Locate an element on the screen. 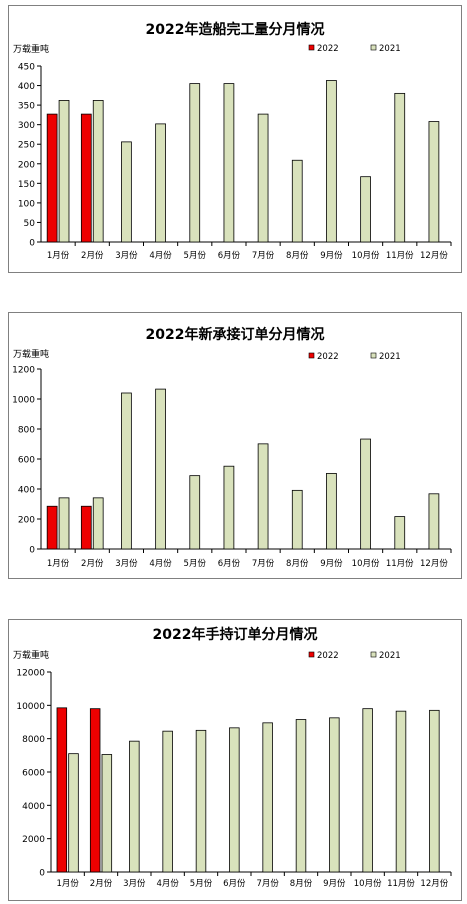 Image resolution: width=467 pixels, height=904 pixels. y-tick-label-250: 250 is located at coordinates (26, 146).